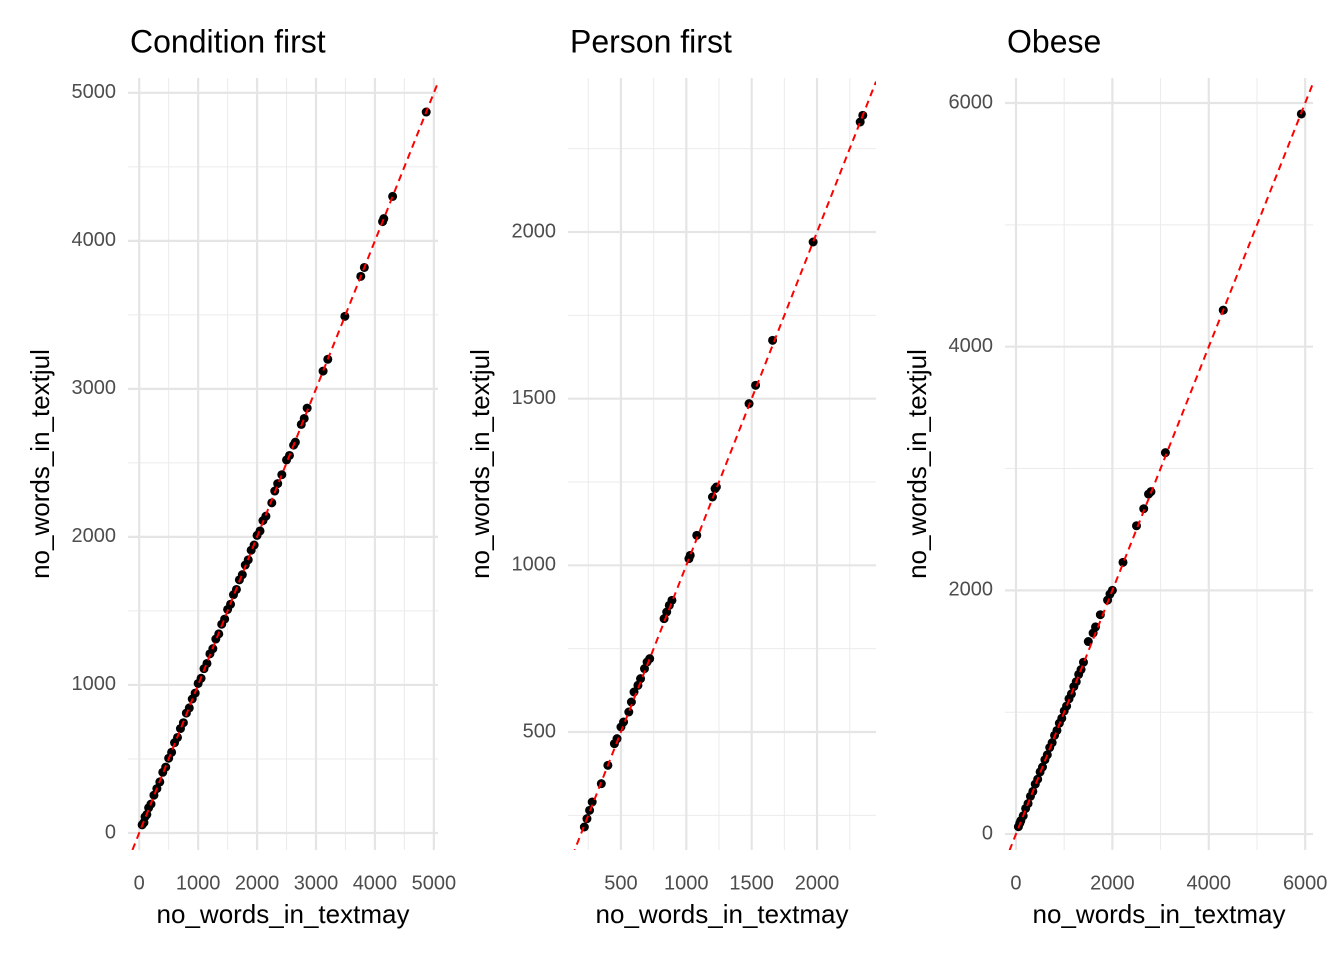 This screenshot has width=1344, height=960. What do you see at coordinates (539, 731) in the screenshot?
I see `y-tick-label: 500` at bounding box center [539, 731].